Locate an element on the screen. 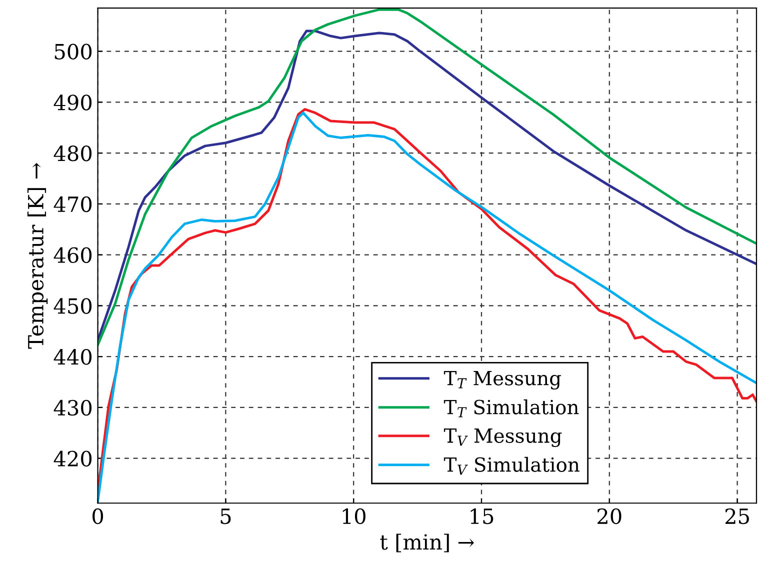  y-tick-label: 430 is located at coordinates (73, 408).